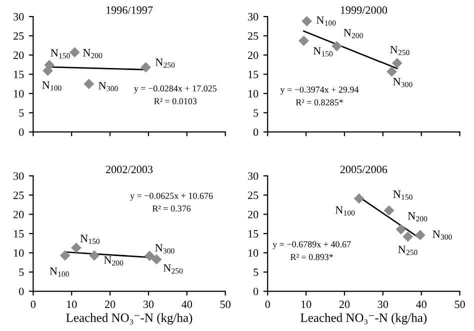 The image size is (474, 331). What do you see at coordinates (129, 10) in the screenshot?
I see `chart-title: 1996/1997` at bounding box center [129, 10].